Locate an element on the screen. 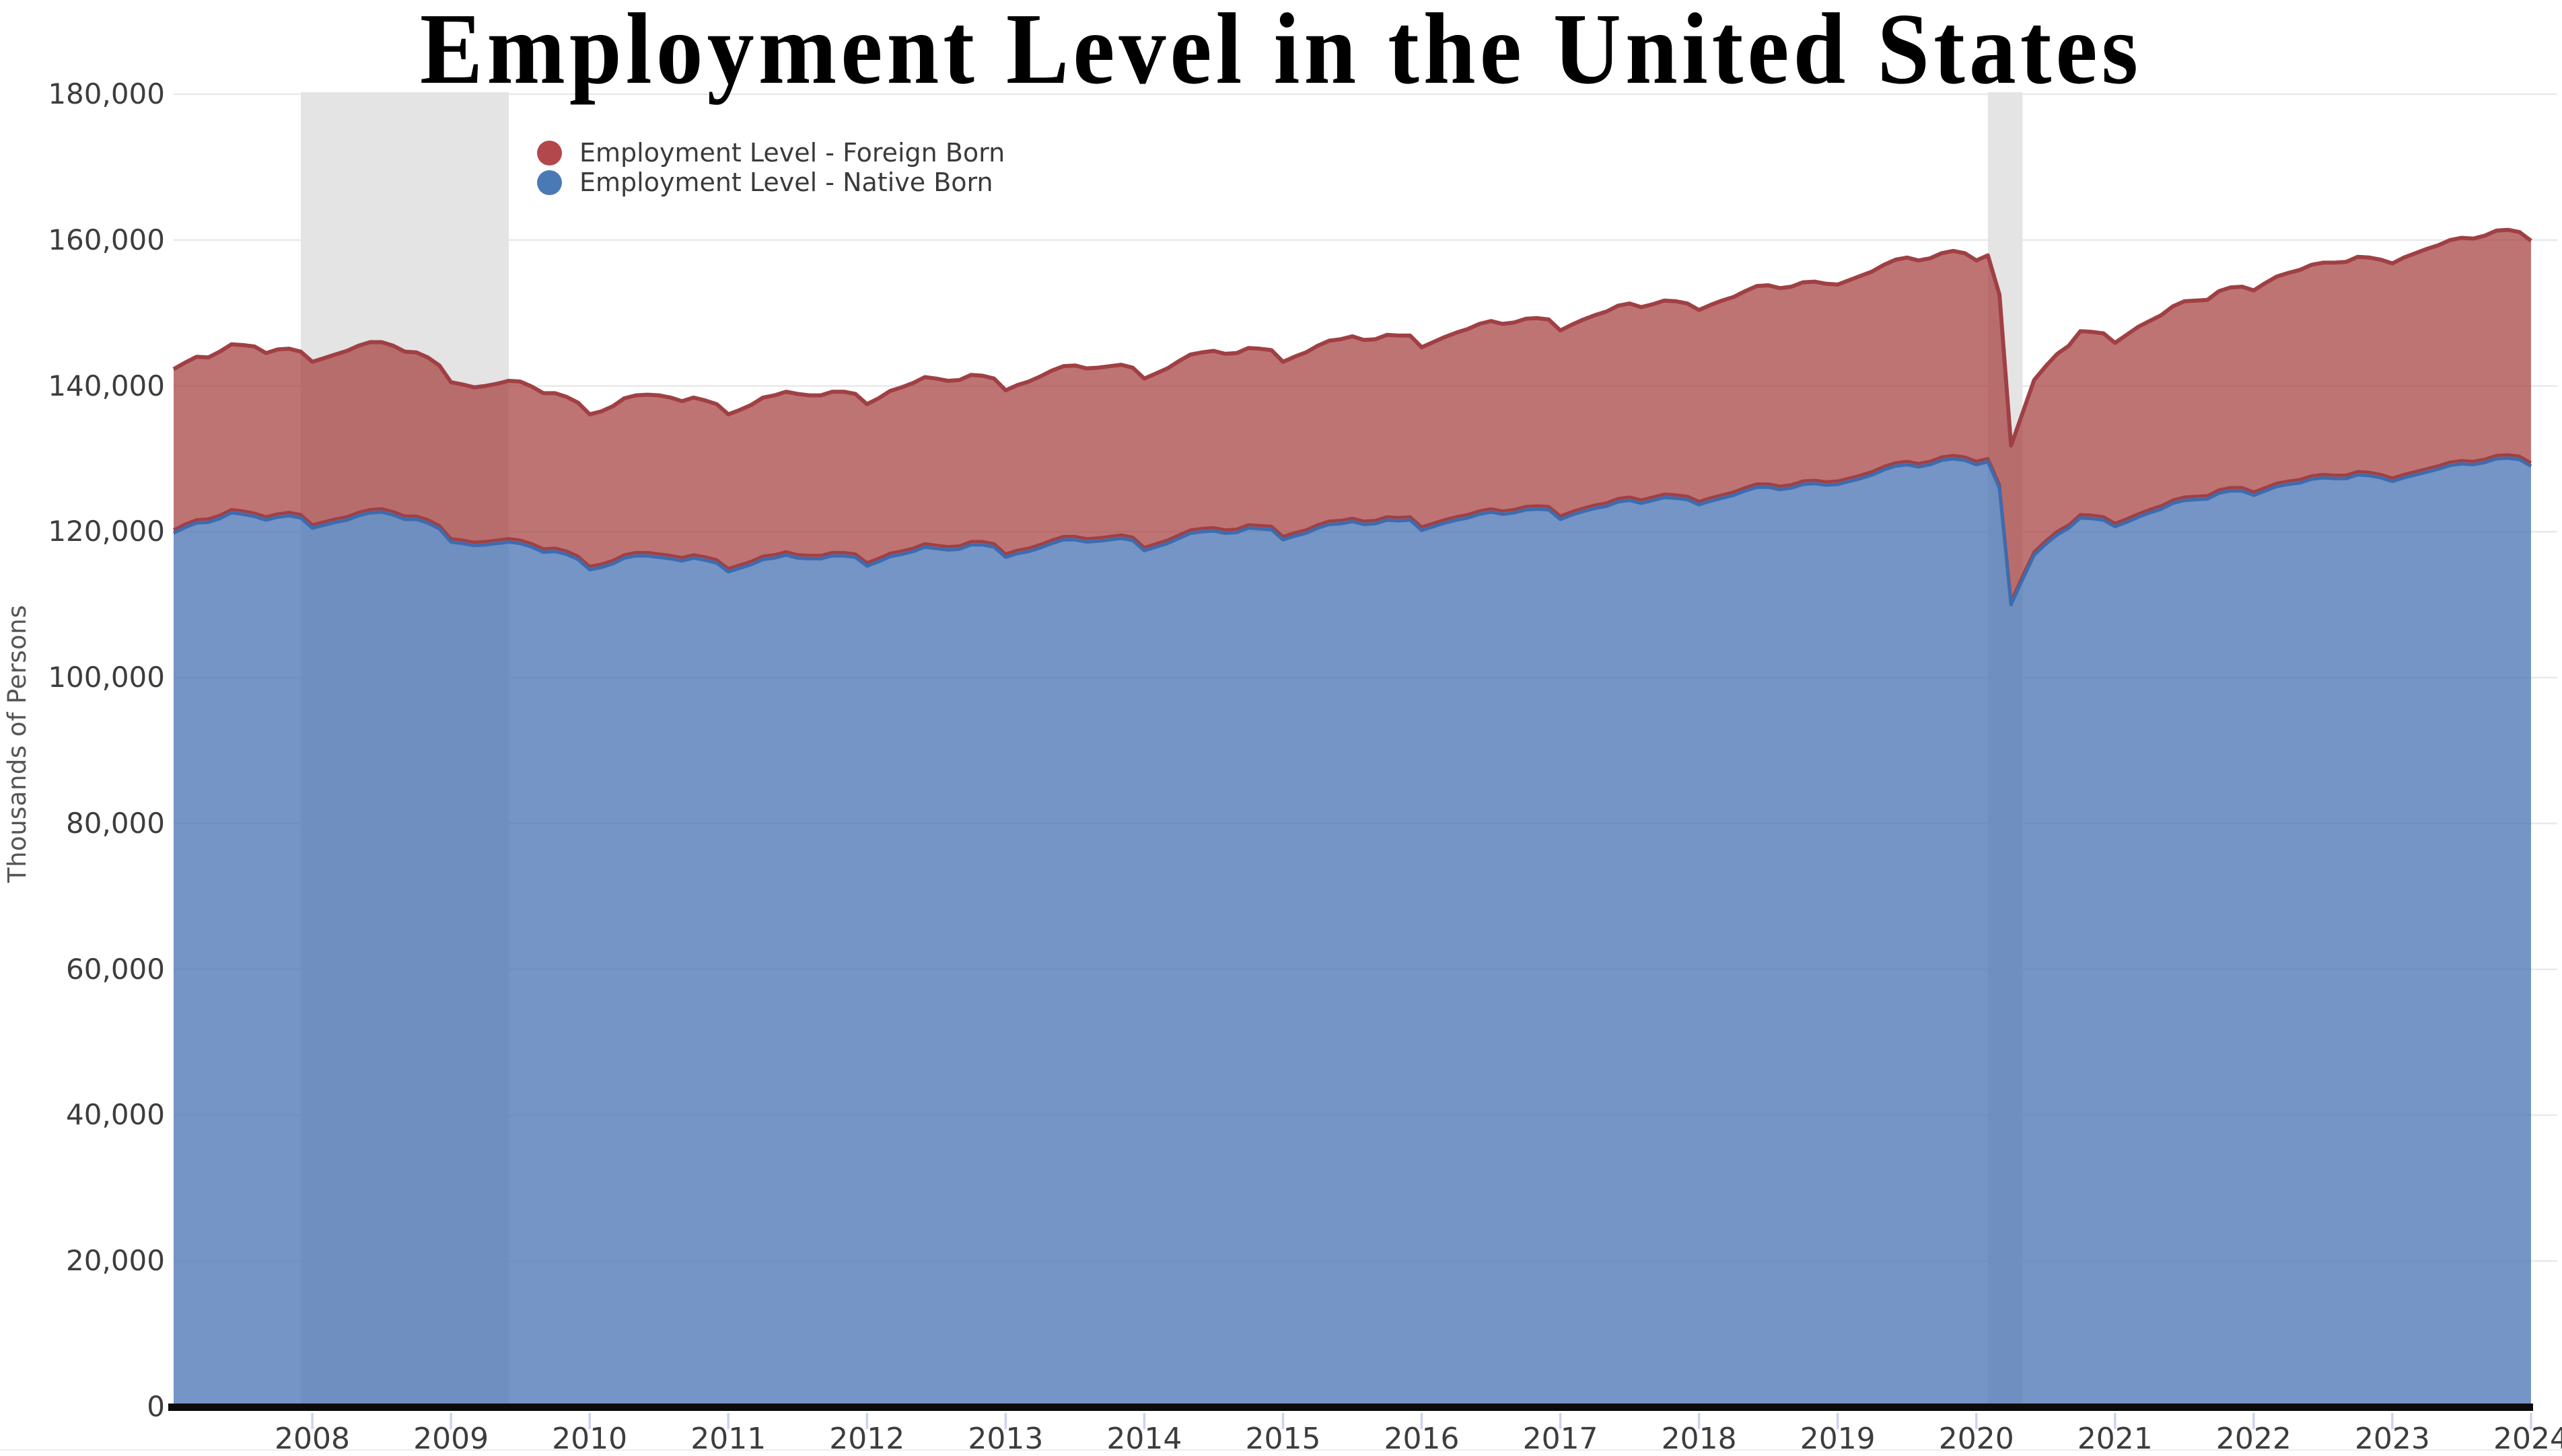 Image resolution: width=2562 pixels, height=1456 pixels. foreign-born-lower-edge-line is located at coordinates (1352, 528).